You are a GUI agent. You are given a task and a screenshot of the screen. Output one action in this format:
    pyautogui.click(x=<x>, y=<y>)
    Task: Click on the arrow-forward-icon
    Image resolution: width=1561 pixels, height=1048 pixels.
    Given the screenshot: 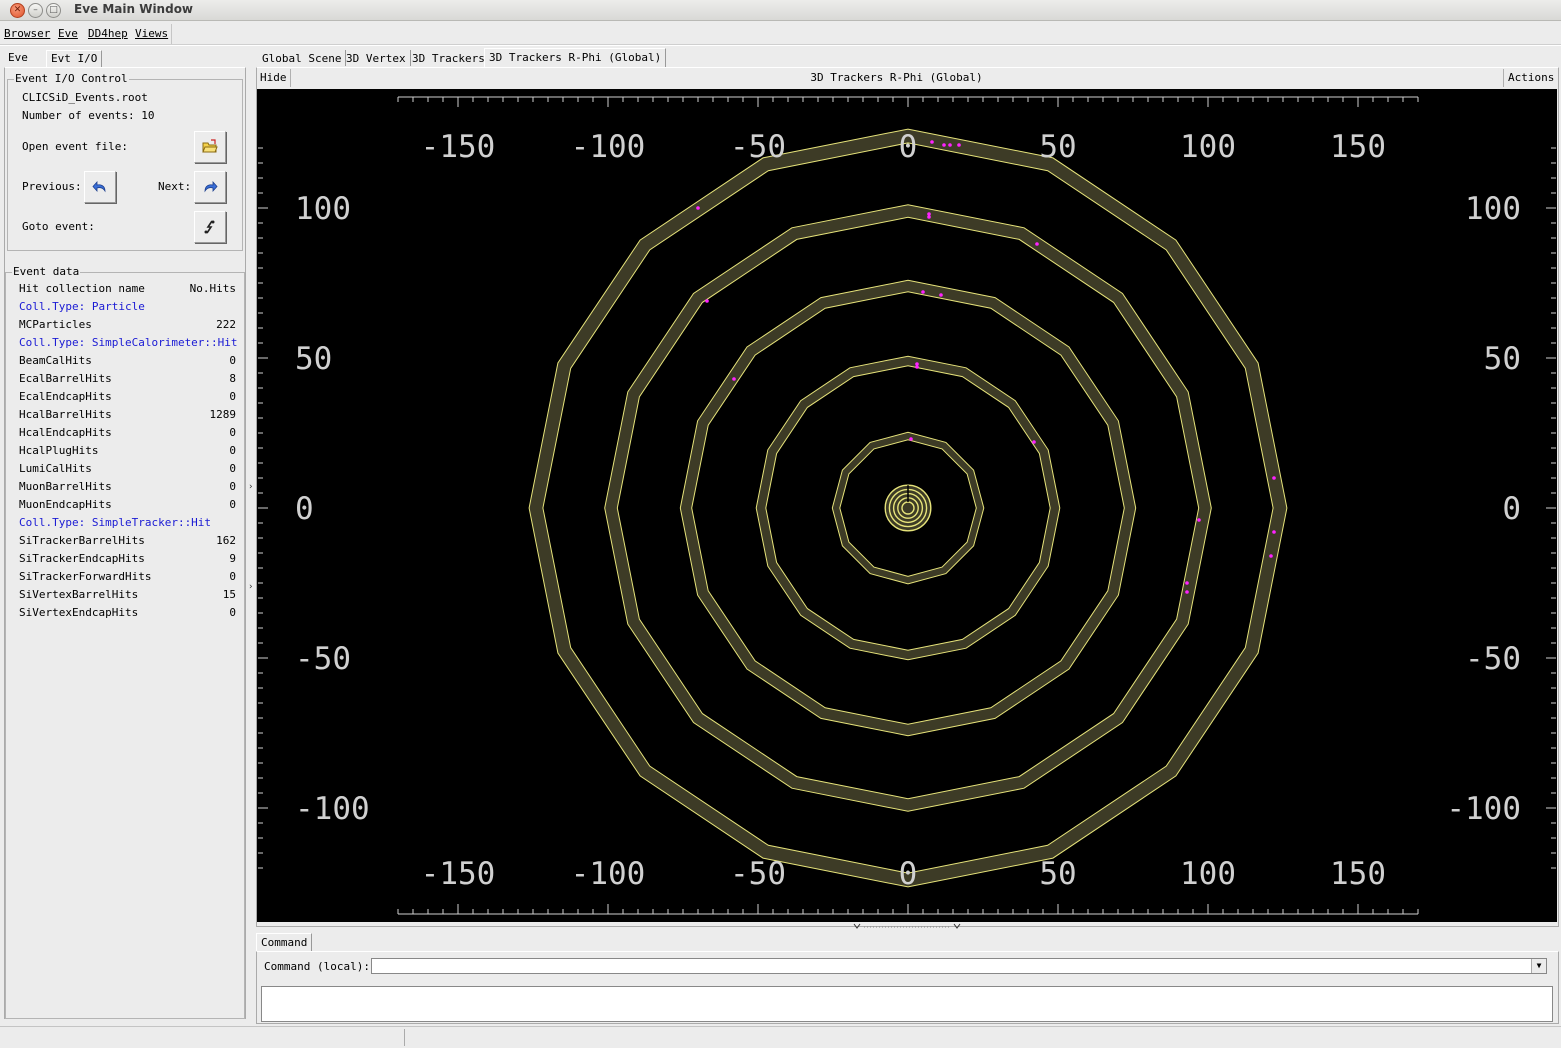 What is the action you would take?
    pyautogui.click(x=211, y=186)
    